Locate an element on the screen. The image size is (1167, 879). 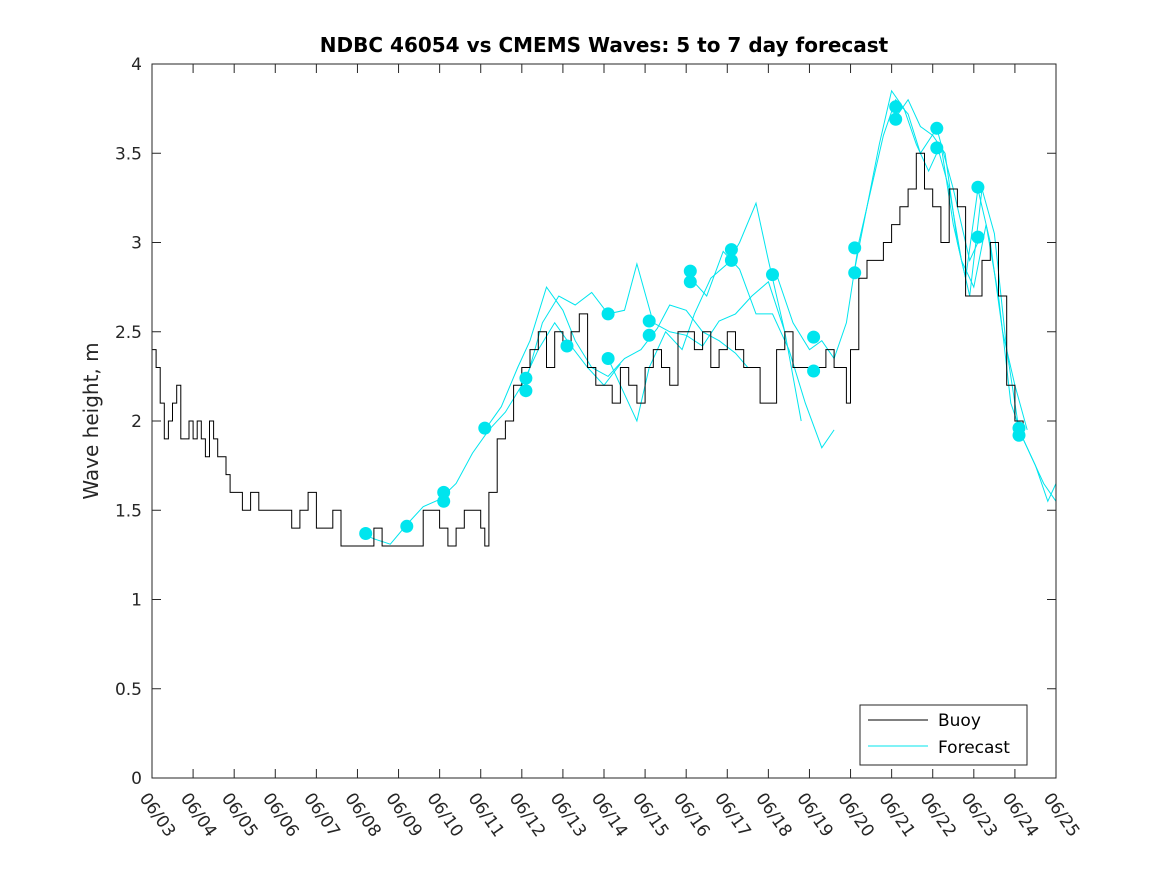
legend-box is located at coordinates (943, 735).